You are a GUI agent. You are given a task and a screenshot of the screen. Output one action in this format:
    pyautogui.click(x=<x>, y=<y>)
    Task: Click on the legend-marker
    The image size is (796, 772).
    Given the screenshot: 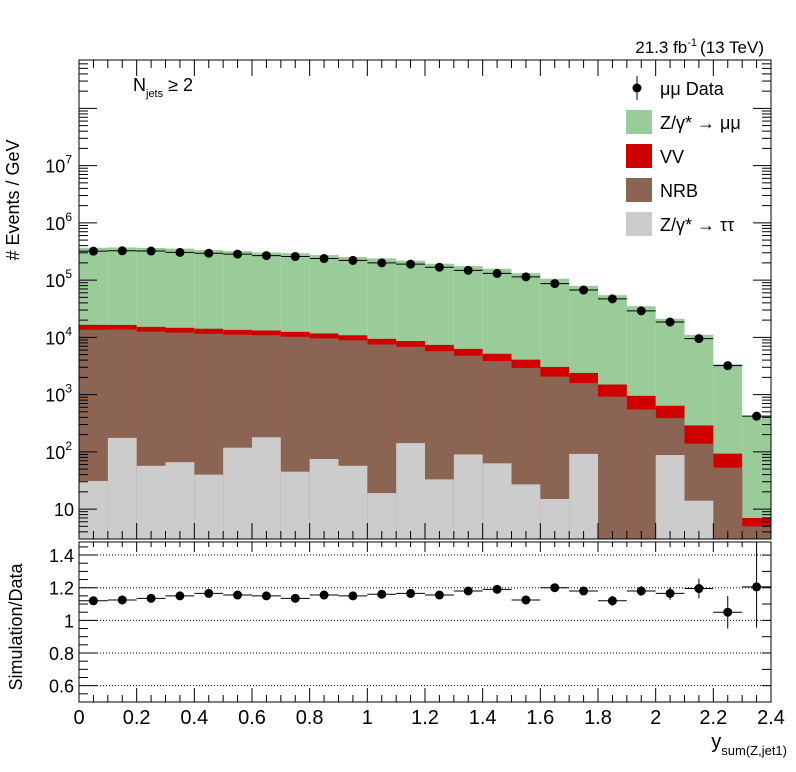 What is the action you would take?
    pyautogui.click(x=637, y=88)
    